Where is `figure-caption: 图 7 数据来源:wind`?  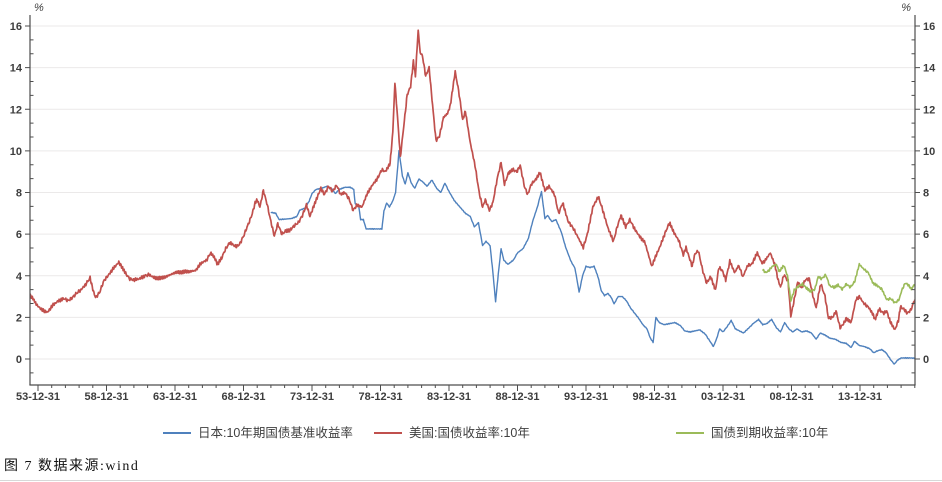
figure-caption: 图 7 数据来源:wind is located at coordinates (72, 466).